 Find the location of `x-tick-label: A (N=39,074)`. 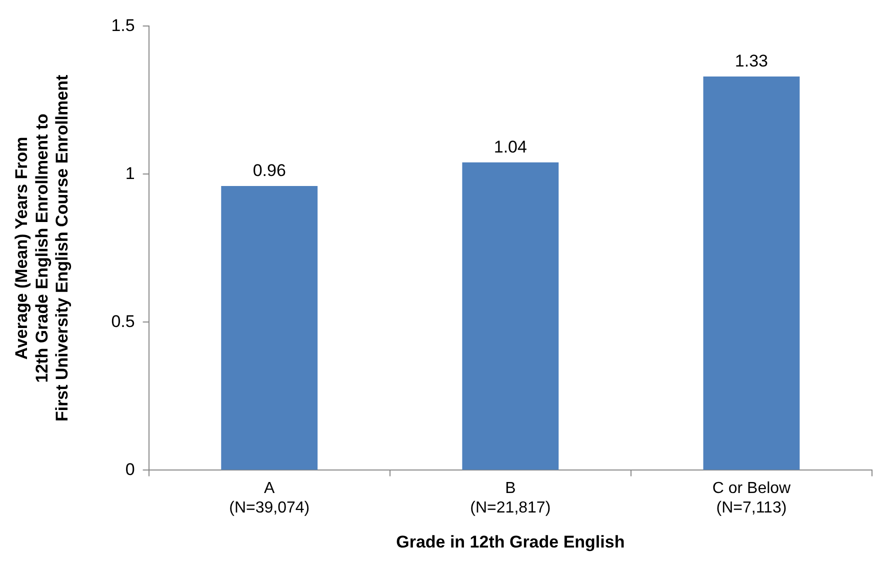

x-tick-label: A (N=39,074) is located at coordinates (269, 498).